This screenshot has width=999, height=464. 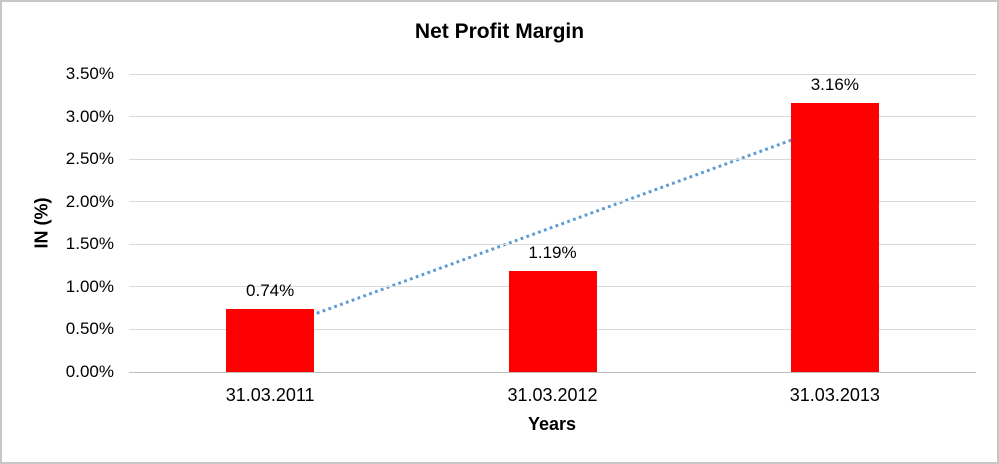 What do you see at coordinates (552, 424) in the screenshot?
I see `x-axis-title: Years` at bounding box center [552, 424].